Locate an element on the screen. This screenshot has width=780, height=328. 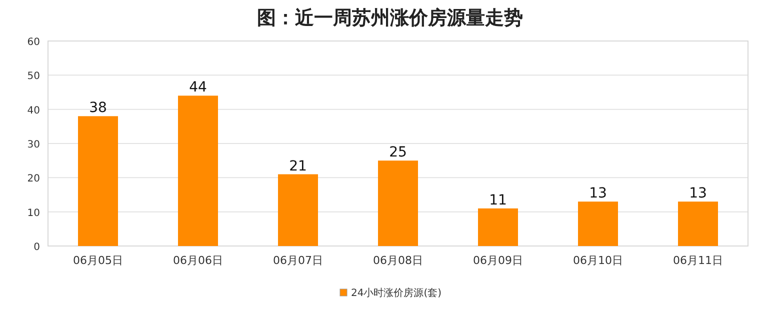
x-tick-label: 06月07日 is located at coordinates (298, 260).